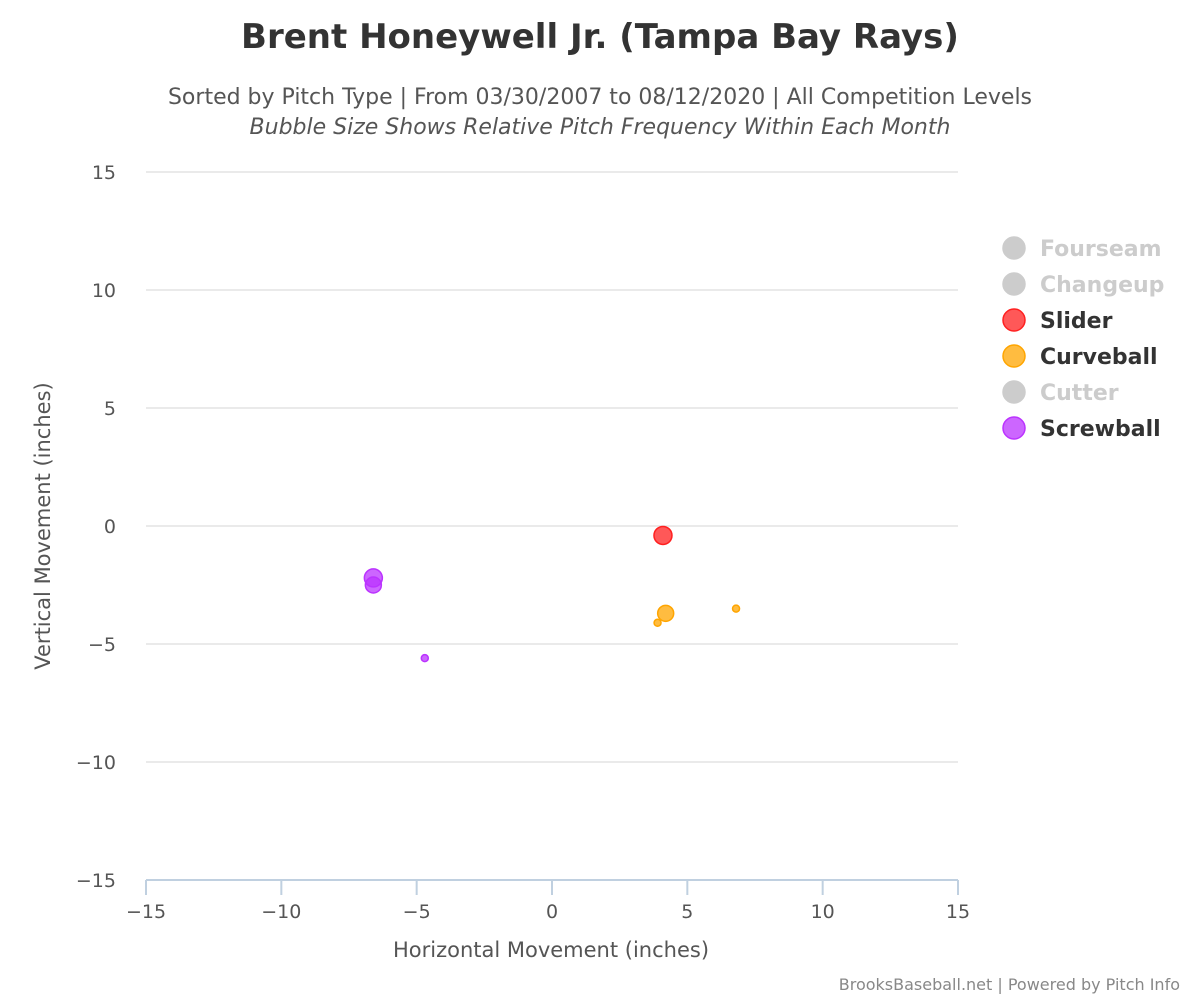  Describe the element at coordinates (1101, 249) in the screenshot. I see `legend-label: Fourseam` at that location.